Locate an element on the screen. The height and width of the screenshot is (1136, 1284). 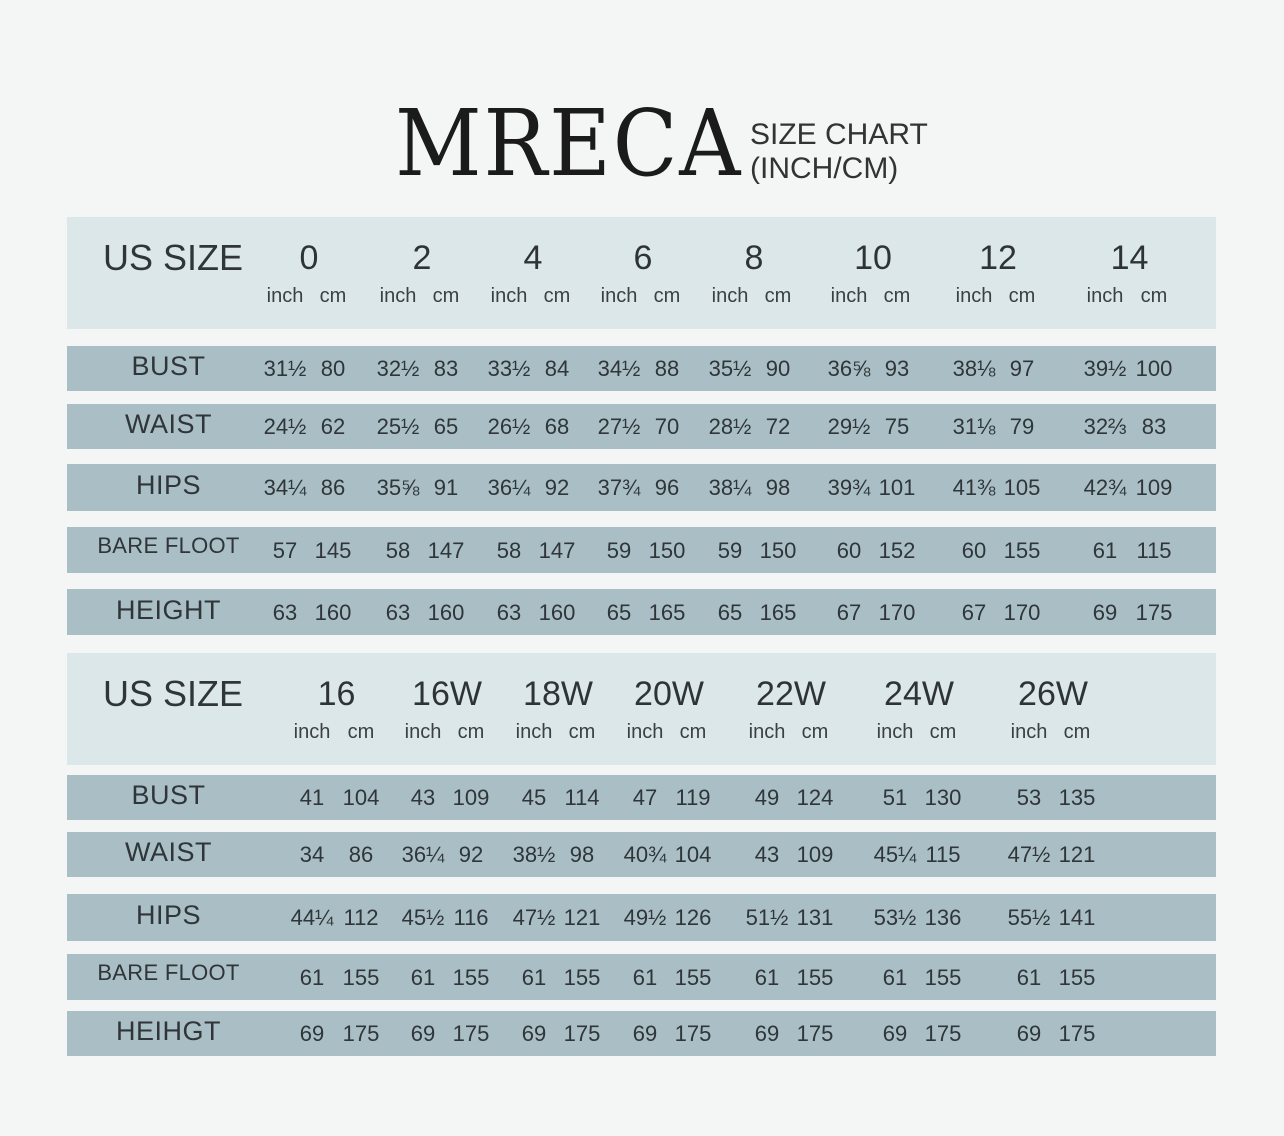
cell-cm: 104 is located at coordinates (693, 854).